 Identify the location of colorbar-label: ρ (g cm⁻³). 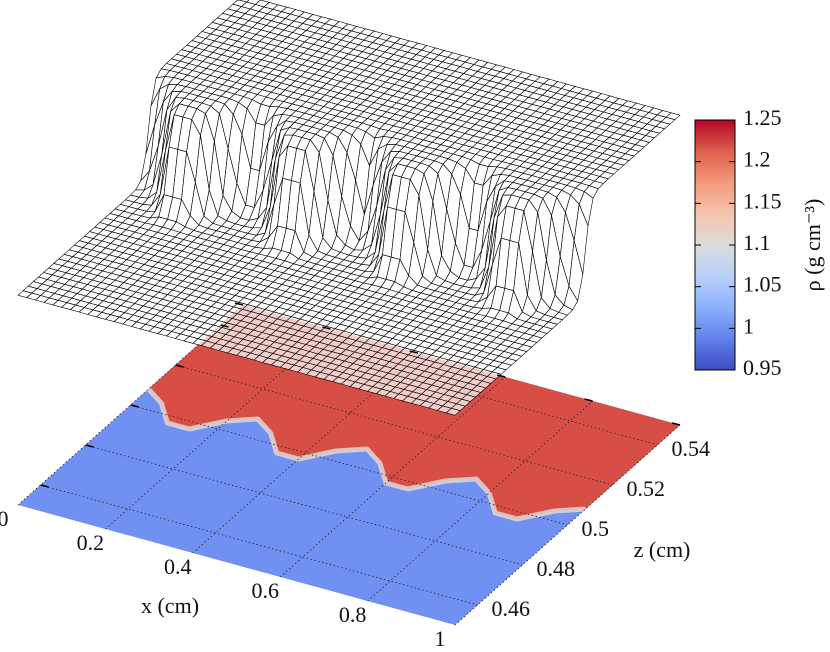
(812, 245).